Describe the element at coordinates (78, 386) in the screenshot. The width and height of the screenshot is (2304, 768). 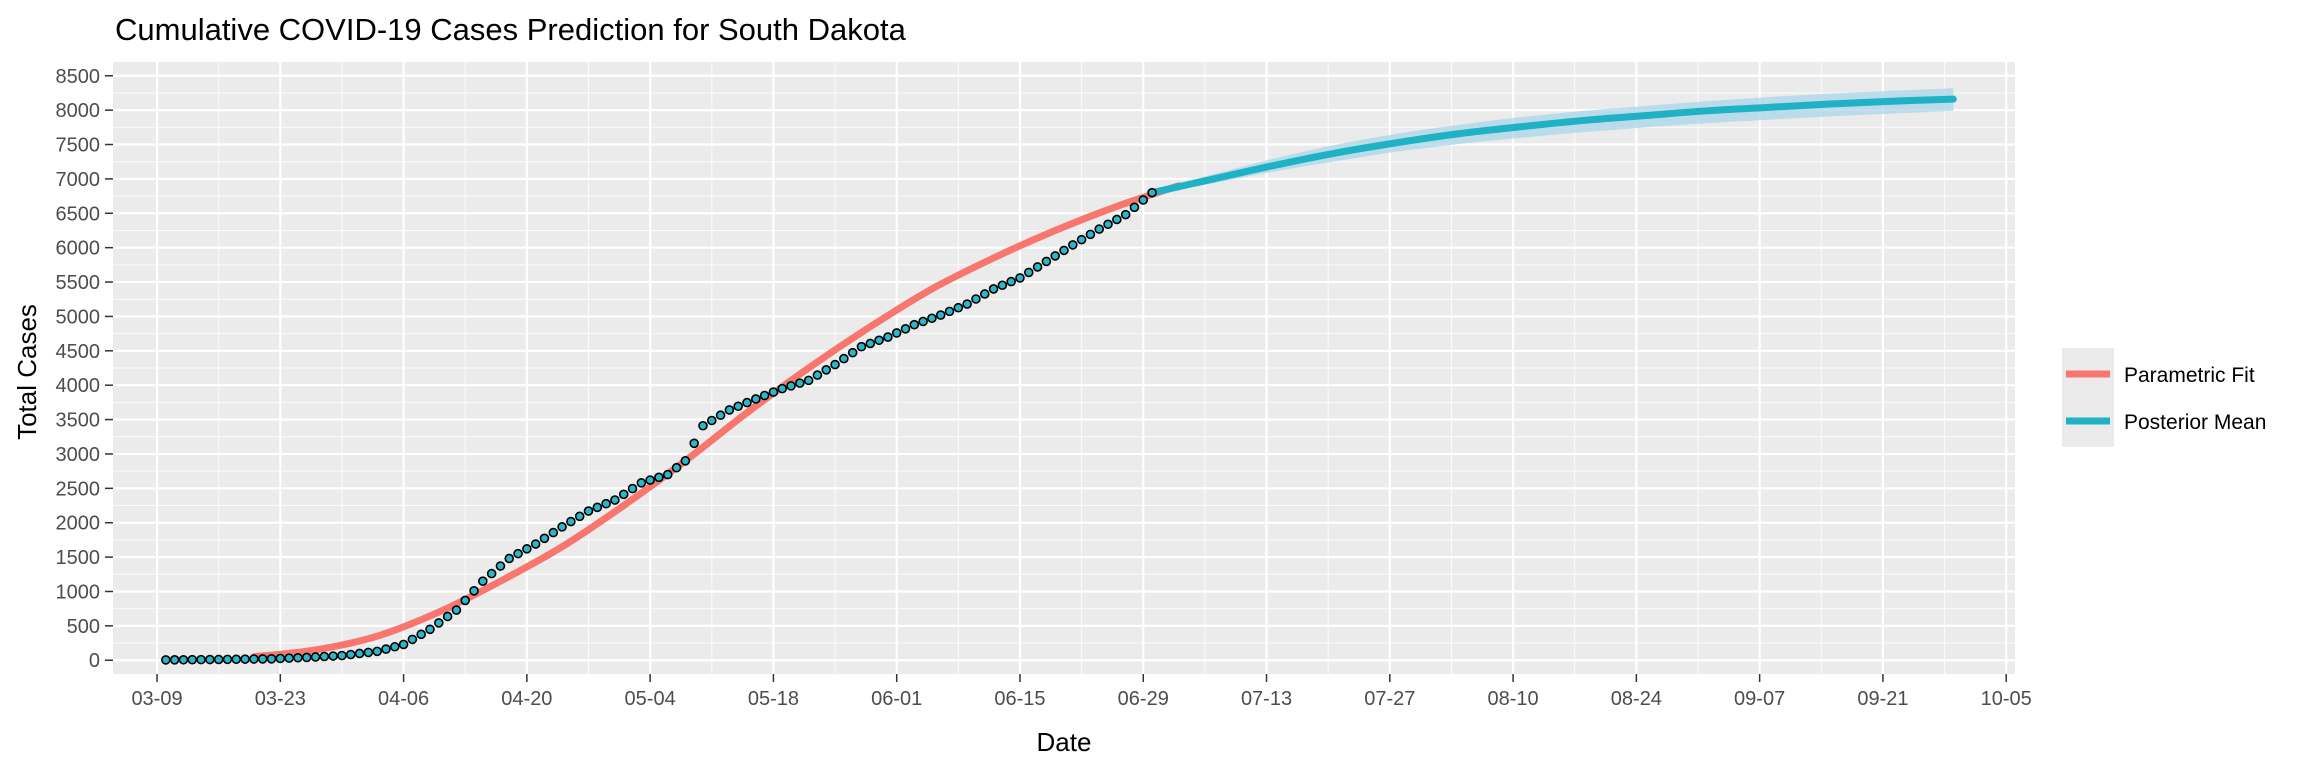
I see `y-tick-label: 4000` at that location.